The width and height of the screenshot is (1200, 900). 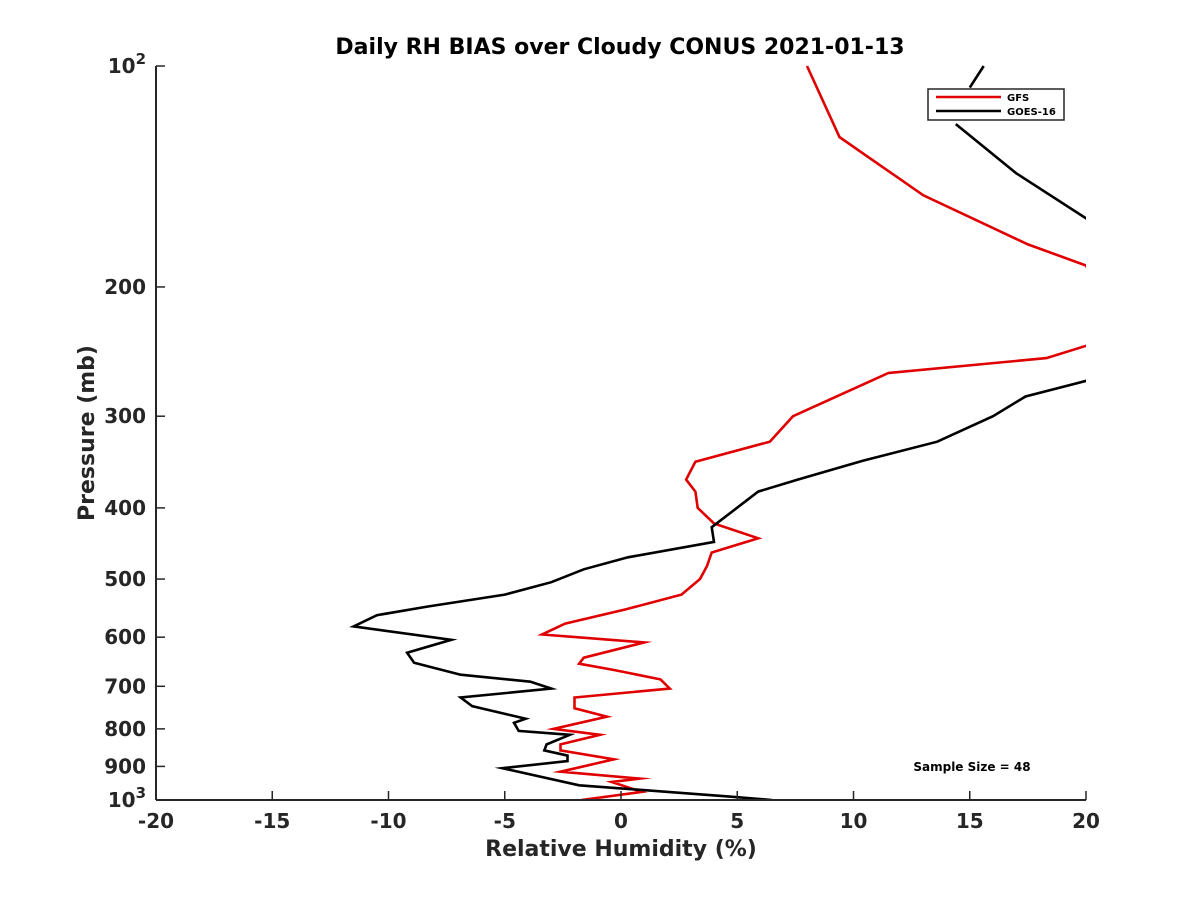 I want to click on y-tick-label: 300, so click(x=125, y=416).